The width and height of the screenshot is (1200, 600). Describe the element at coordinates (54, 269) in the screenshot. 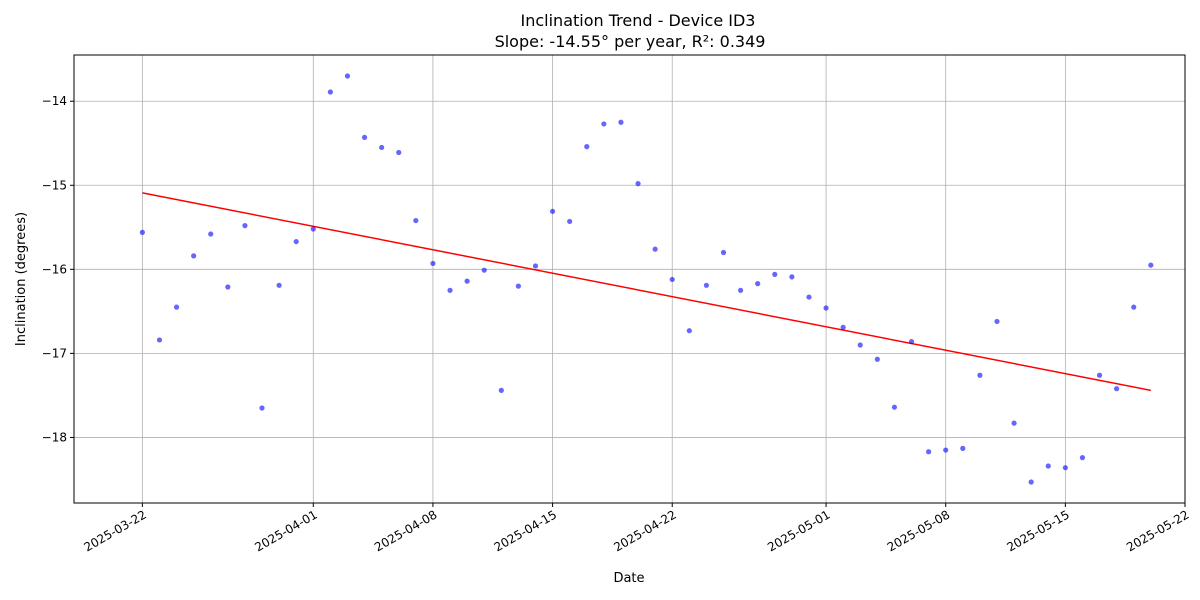

I see `y-tick-label: −16` at that location.